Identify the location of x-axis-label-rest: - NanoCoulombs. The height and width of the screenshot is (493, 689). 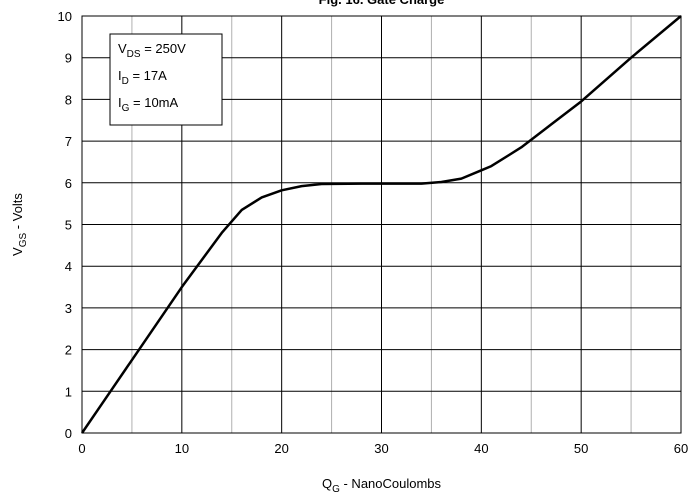
(391, 483).